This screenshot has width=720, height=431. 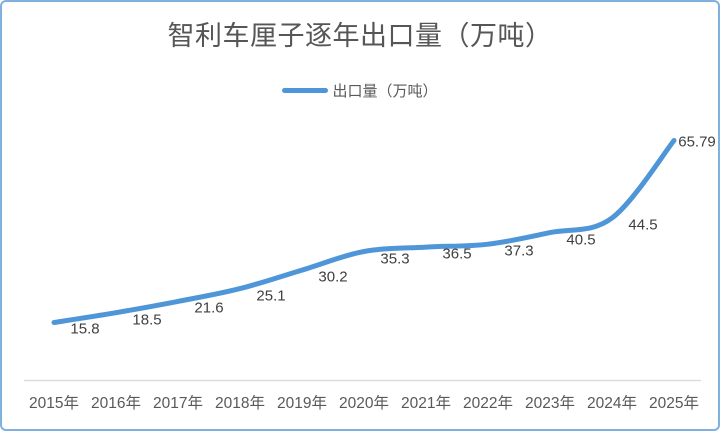 I want to click on data-label: 21.6, so click(x=209, y=308).